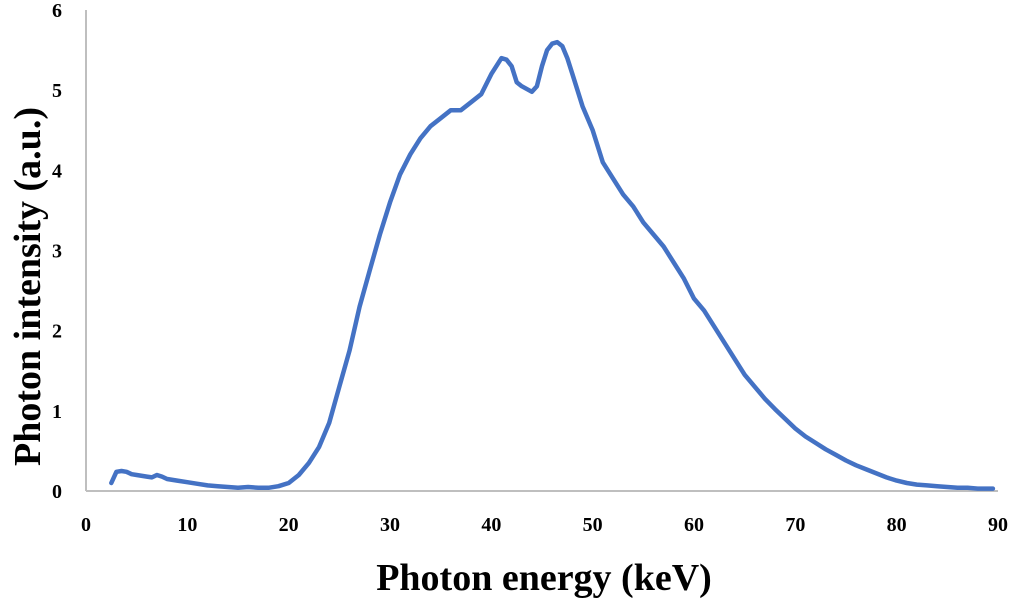 This screenshot has width=1018, height=599. Describe the element at coordinates (57, 332) in the screenshot. I see `y-tick-label: 2` at that location.